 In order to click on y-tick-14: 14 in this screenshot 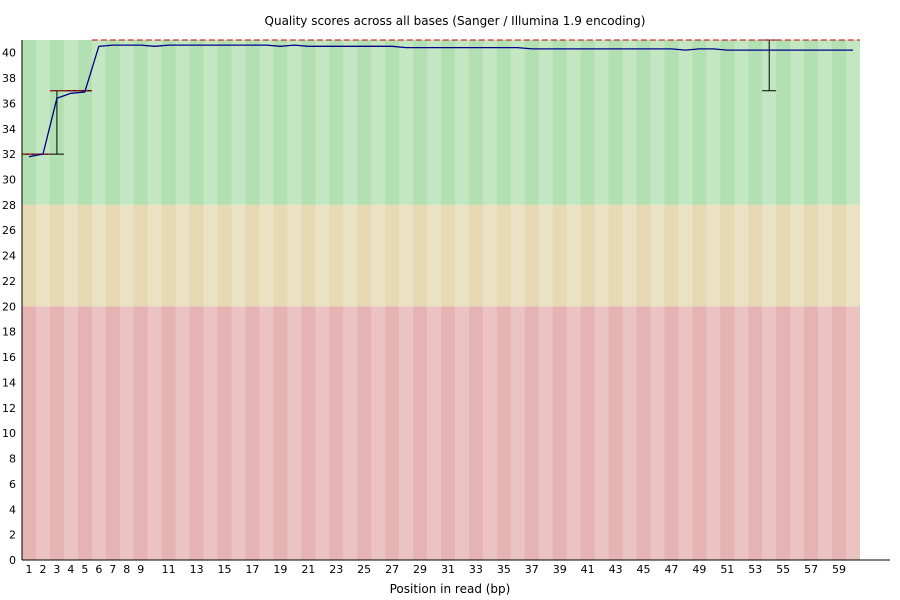, I will do `click(9, 382)`.